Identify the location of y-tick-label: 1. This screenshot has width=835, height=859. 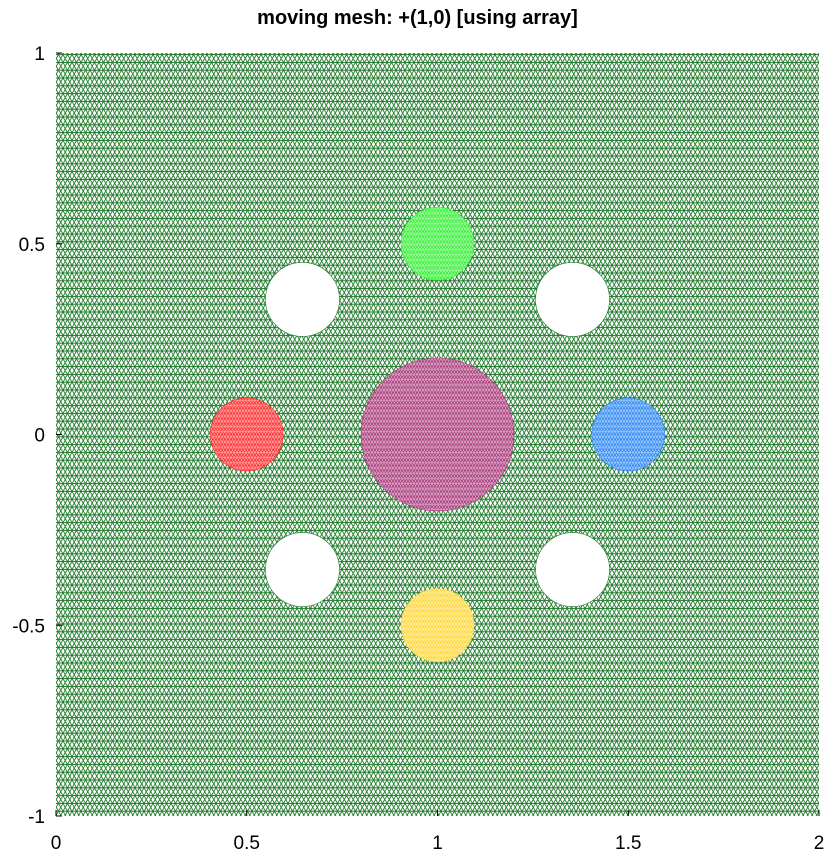
(39, 54).